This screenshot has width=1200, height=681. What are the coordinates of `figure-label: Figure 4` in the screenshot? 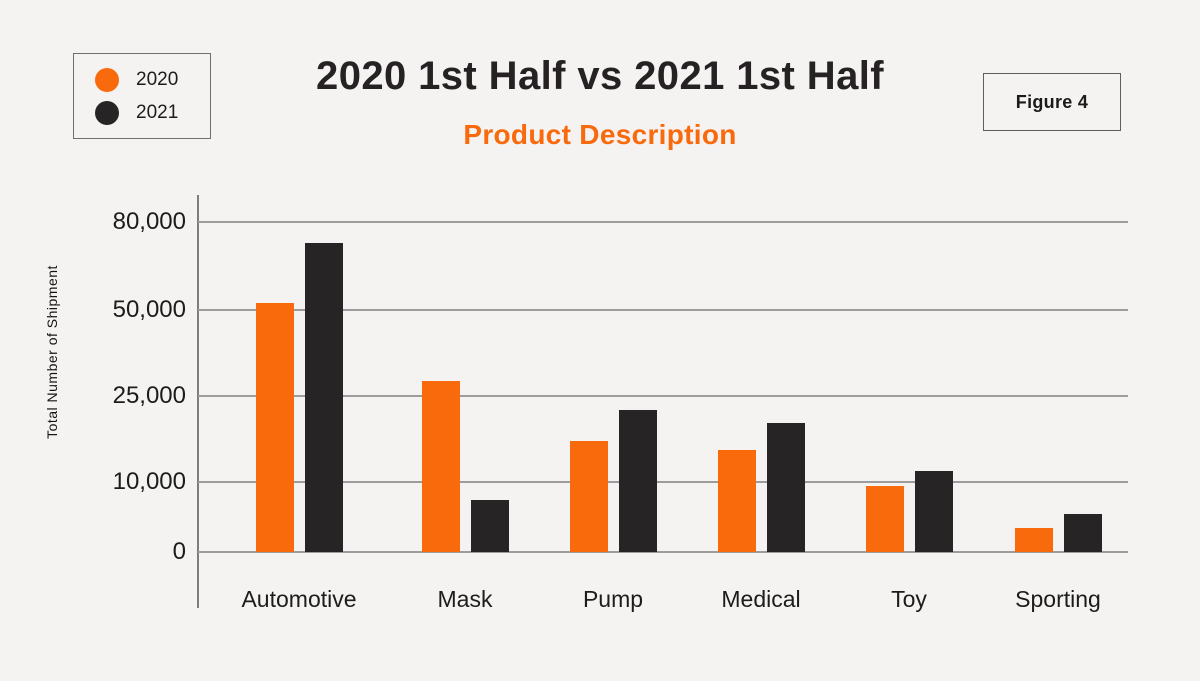 It's located at (1052, 101).